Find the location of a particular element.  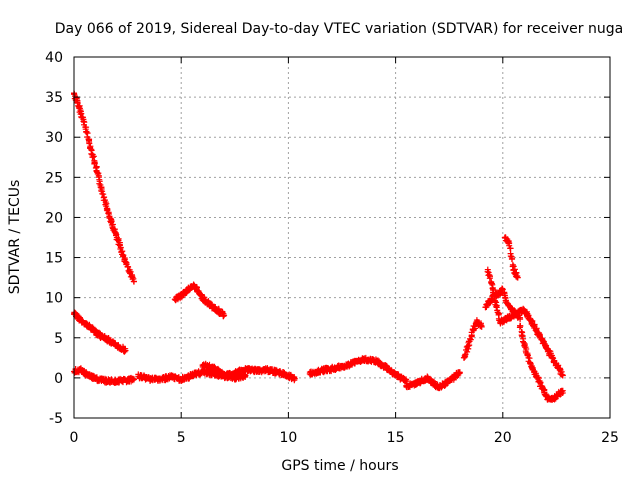

x-tick-label: 20 is located at coordinates (503, 438).